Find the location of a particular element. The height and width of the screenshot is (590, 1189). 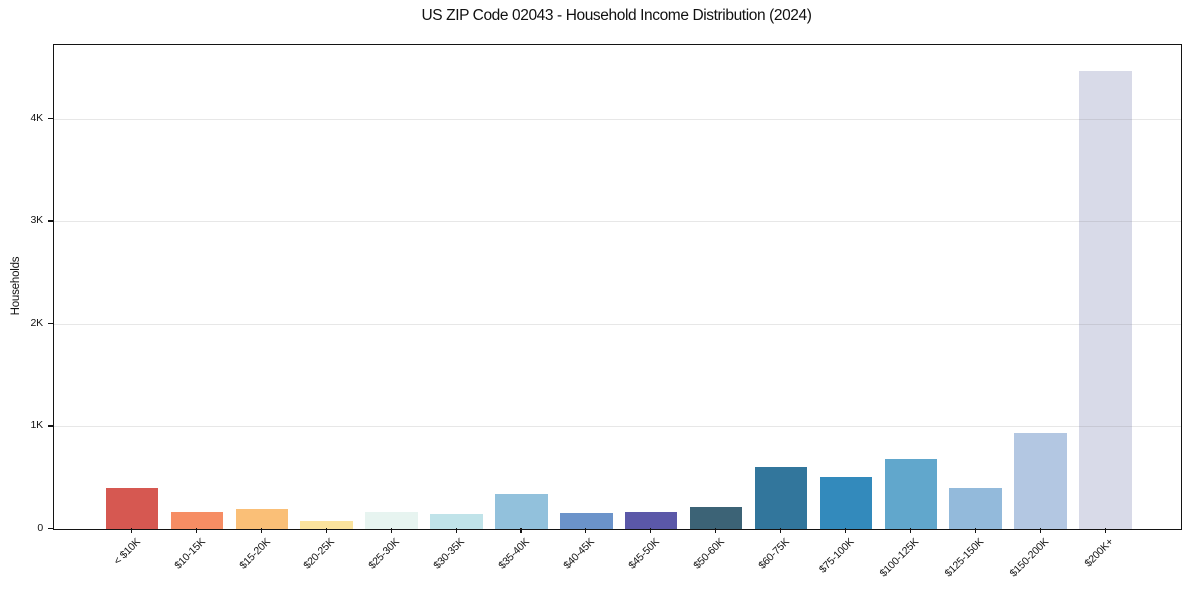

bar-$10-15K is located at coordinates (197, 520).